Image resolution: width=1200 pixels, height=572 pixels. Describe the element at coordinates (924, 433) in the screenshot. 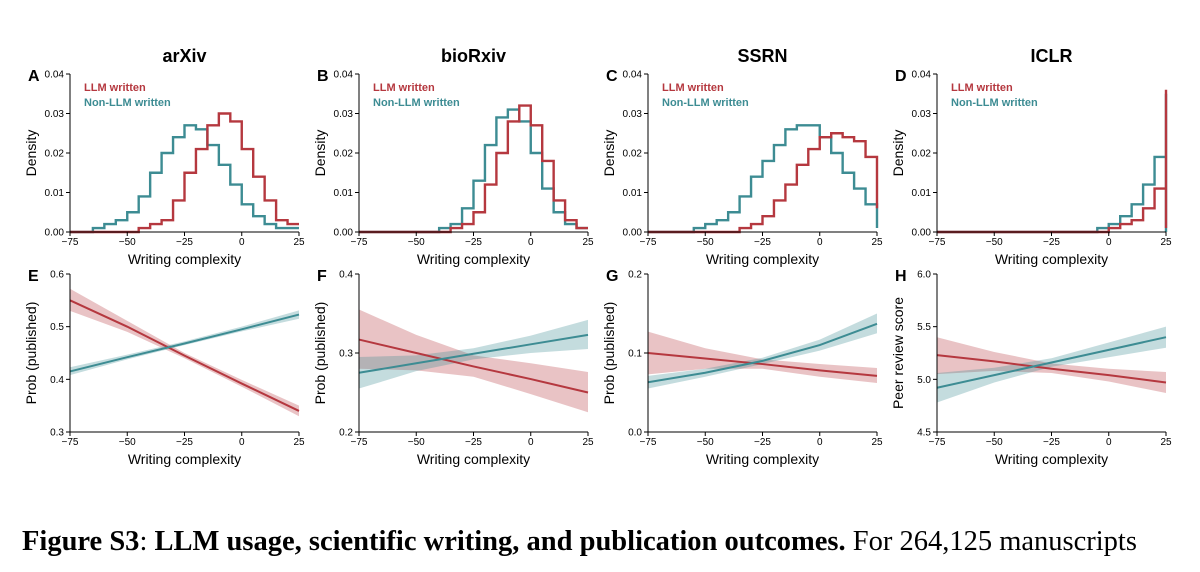

I see `y-tick-label: 4.5` at that location.